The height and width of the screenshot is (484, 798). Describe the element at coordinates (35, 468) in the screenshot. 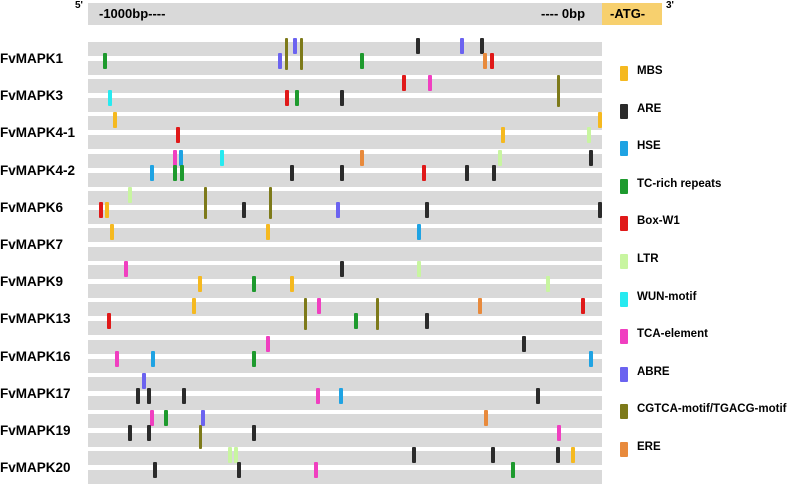

I see `gene-label: FvMAPK20` at that location.